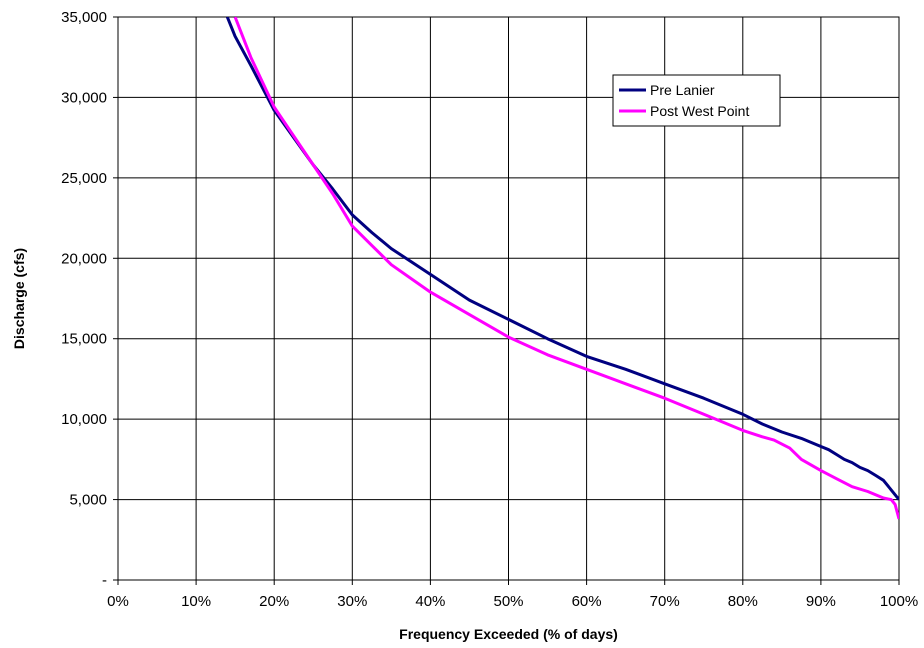  Describe the element at coordinates (84, 178) in the screenshot. I see `y-tick-label: 25,000` at that location.